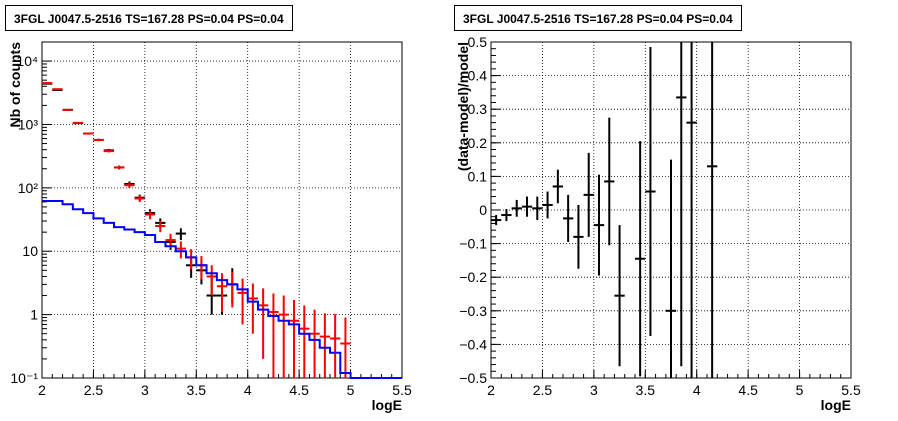  Describe the element at coordinates (478, 176) in the screenshot. I see `y-tick-label: 0.1` at that location.